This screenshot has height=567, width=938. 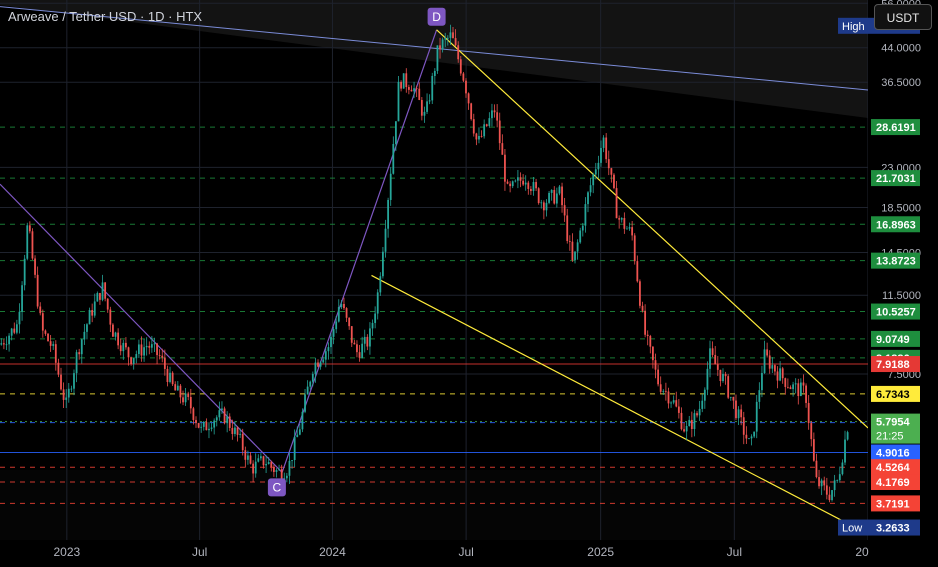 What do you see at coordinates (893, 468) in the screenshot?
I see `price-level-badge-text: 4.5264` at bounding box center [893, 468].